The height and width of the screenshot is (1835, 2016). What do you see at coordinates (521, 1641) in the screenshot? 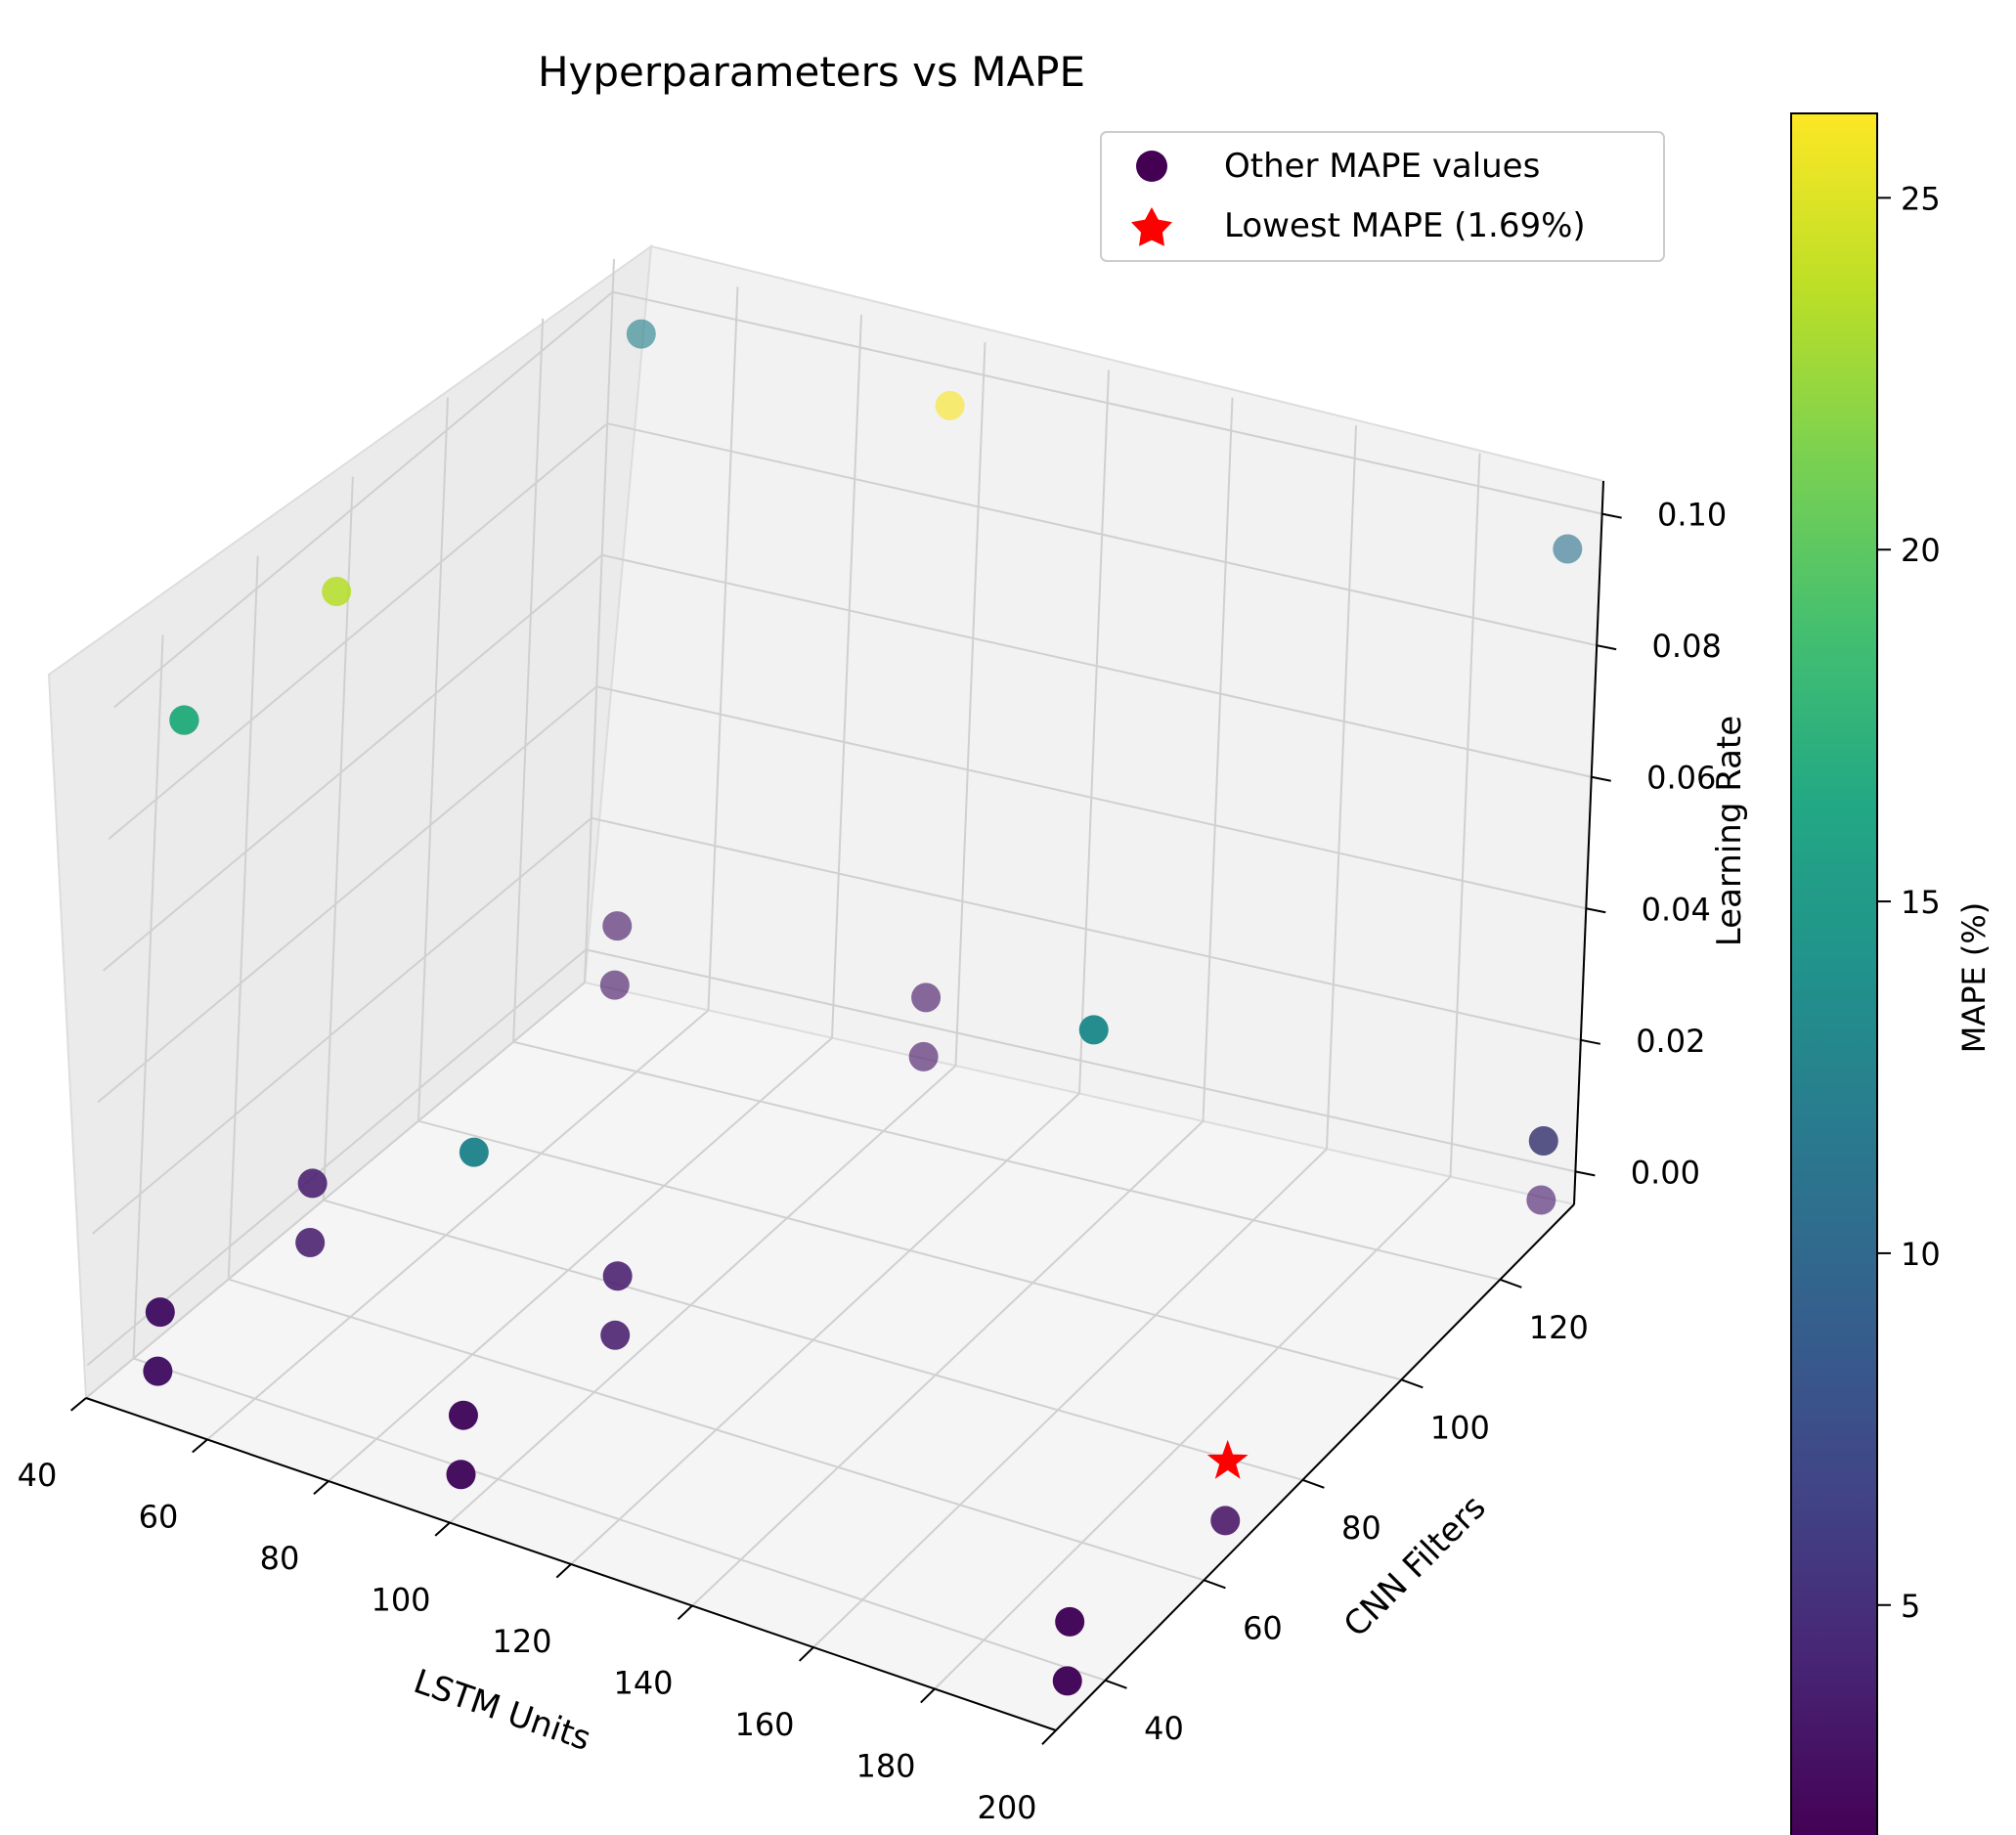
I see `x-tick-label: 120` at bounding box center [521, 1641].